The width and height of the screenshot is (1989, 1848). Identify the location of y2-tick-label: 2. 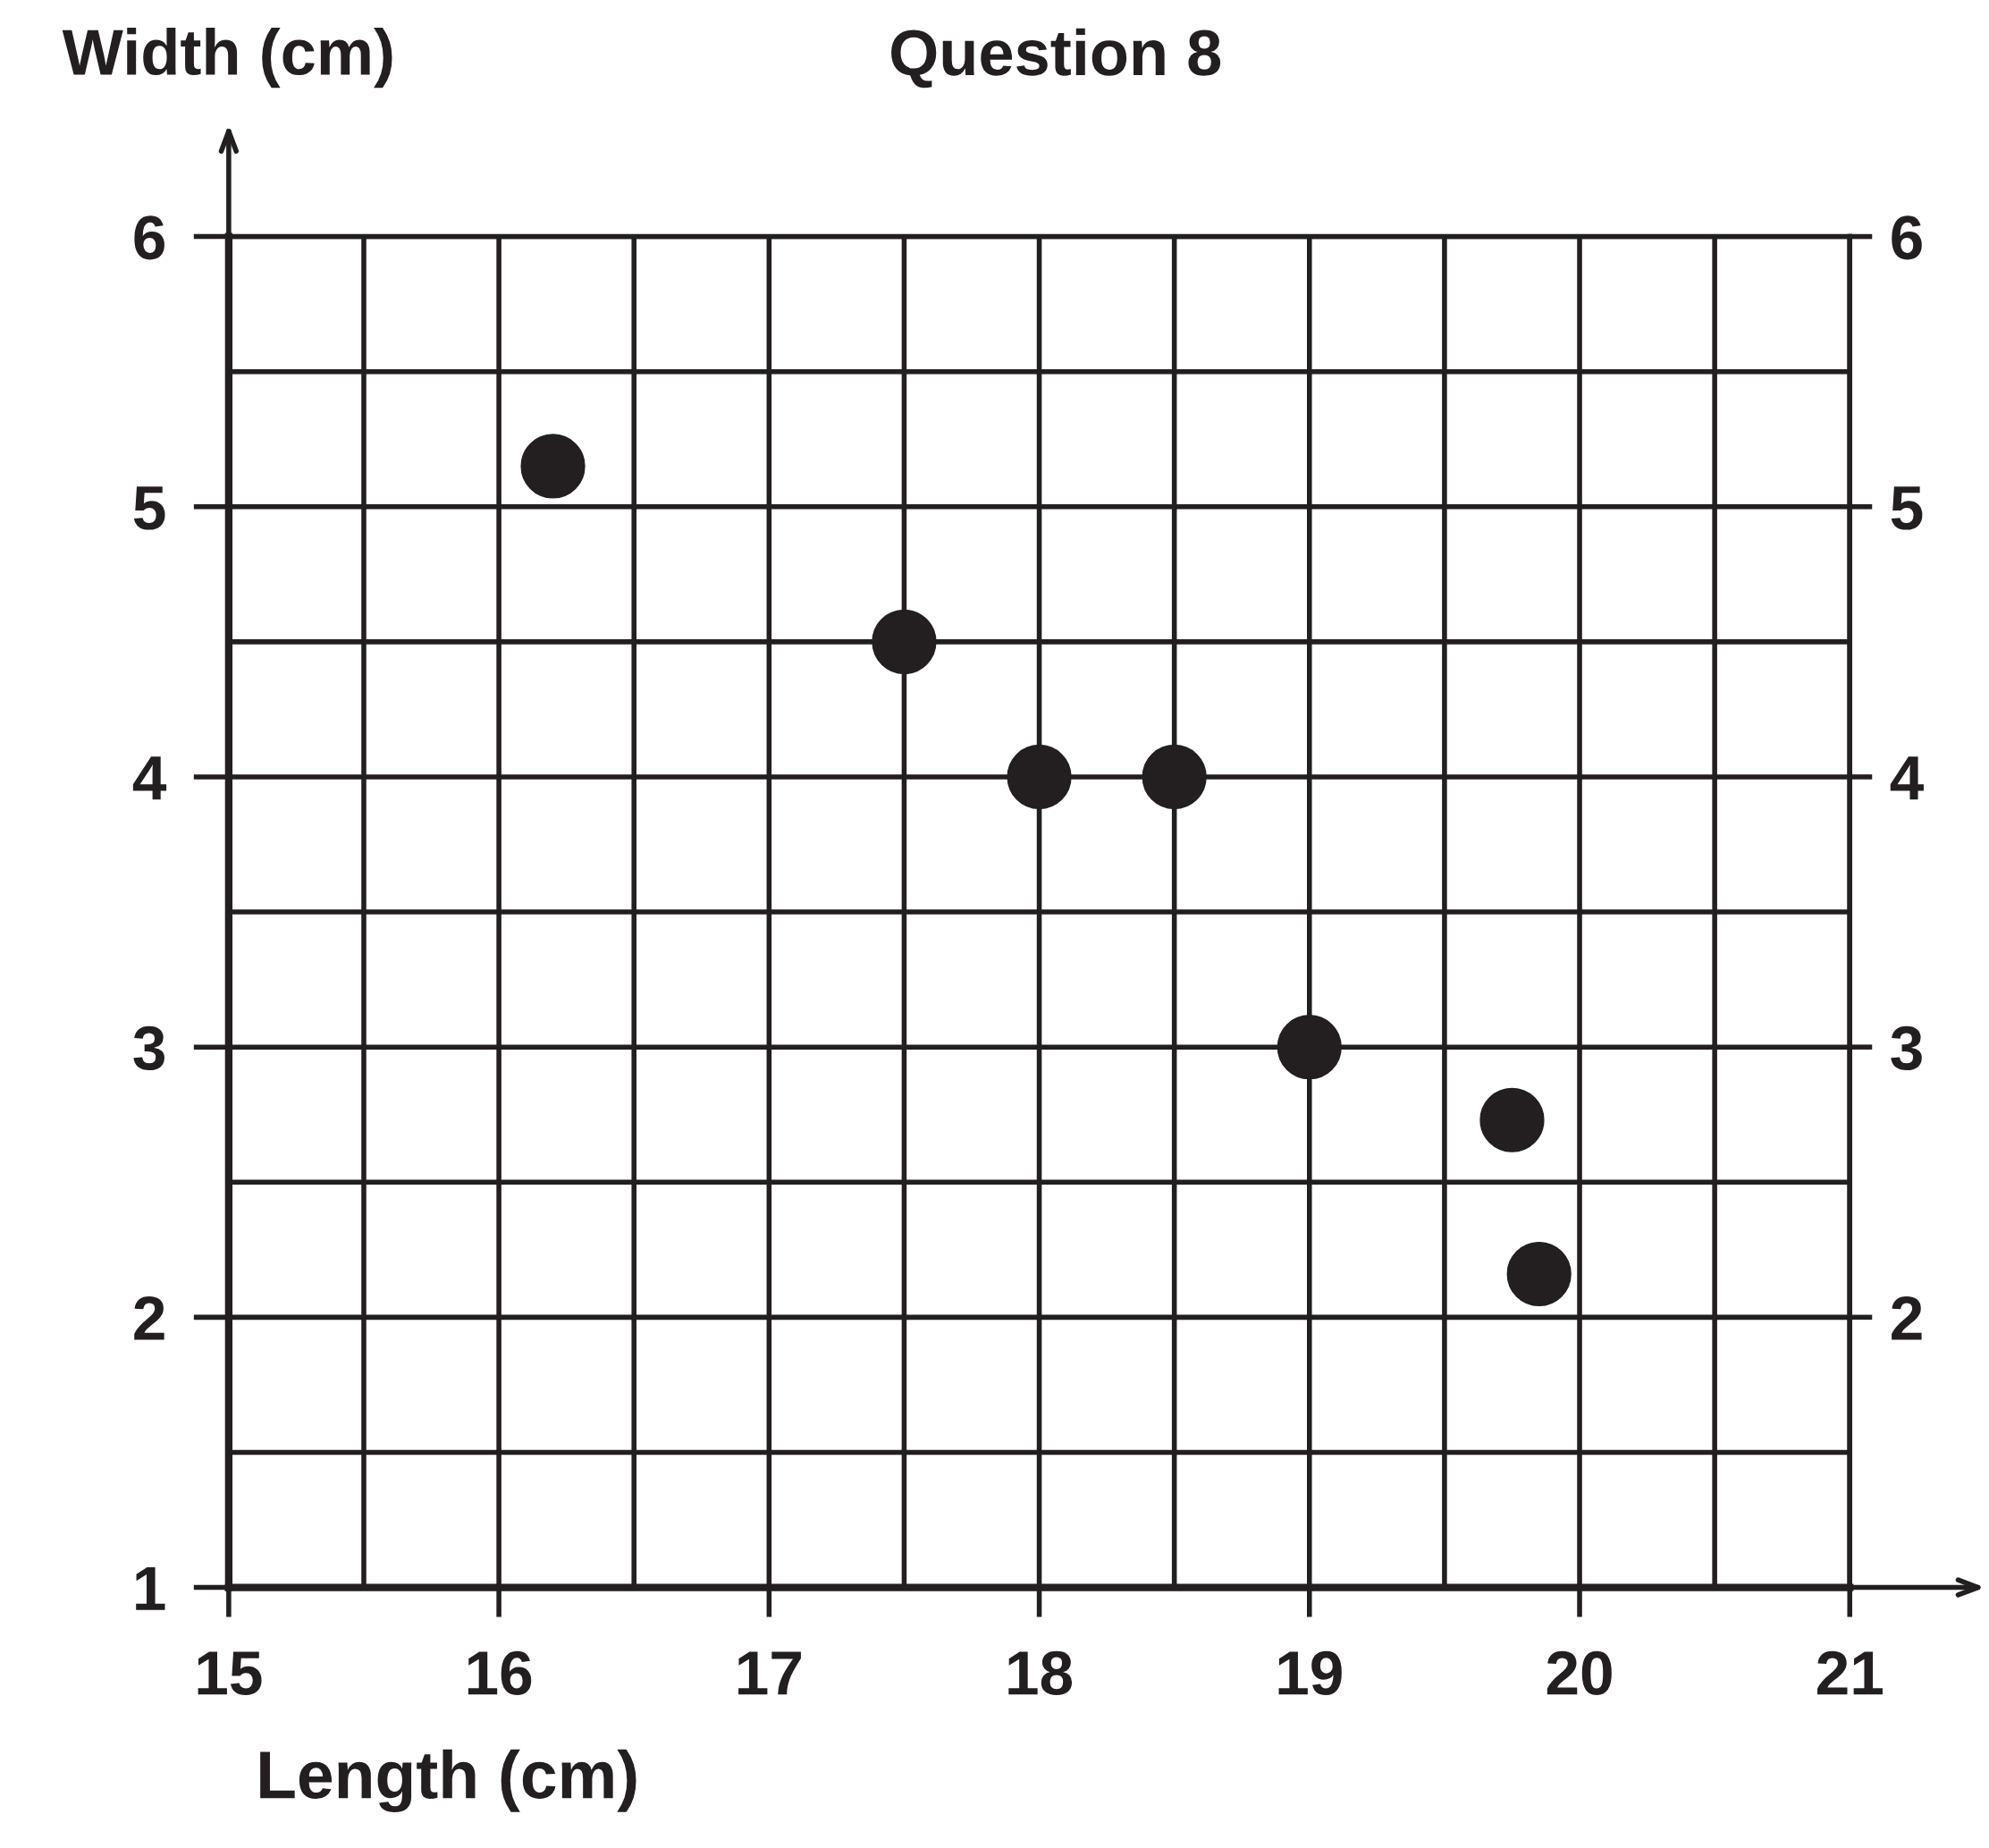
(1907, 1318).